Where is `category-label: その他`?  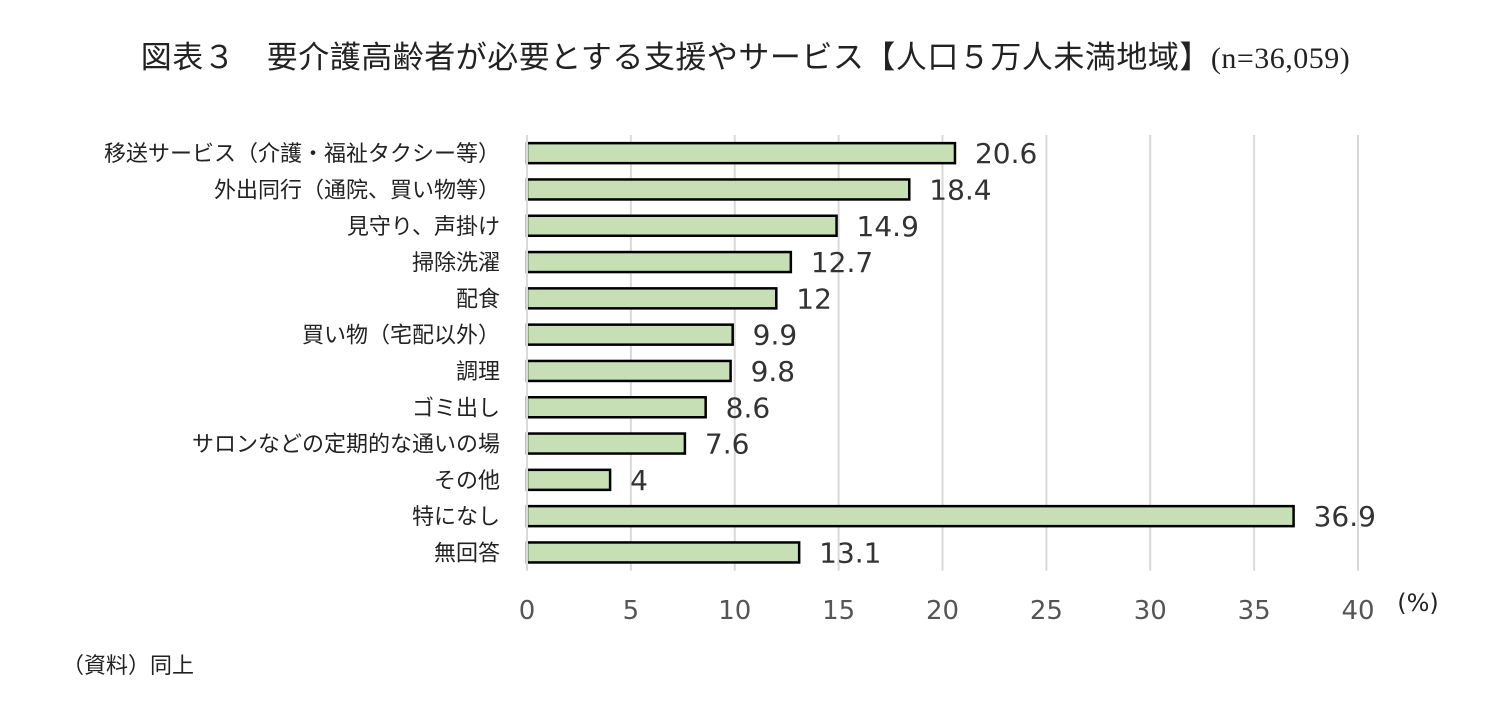 category-label: その他 is located at coordinates (467, 481).